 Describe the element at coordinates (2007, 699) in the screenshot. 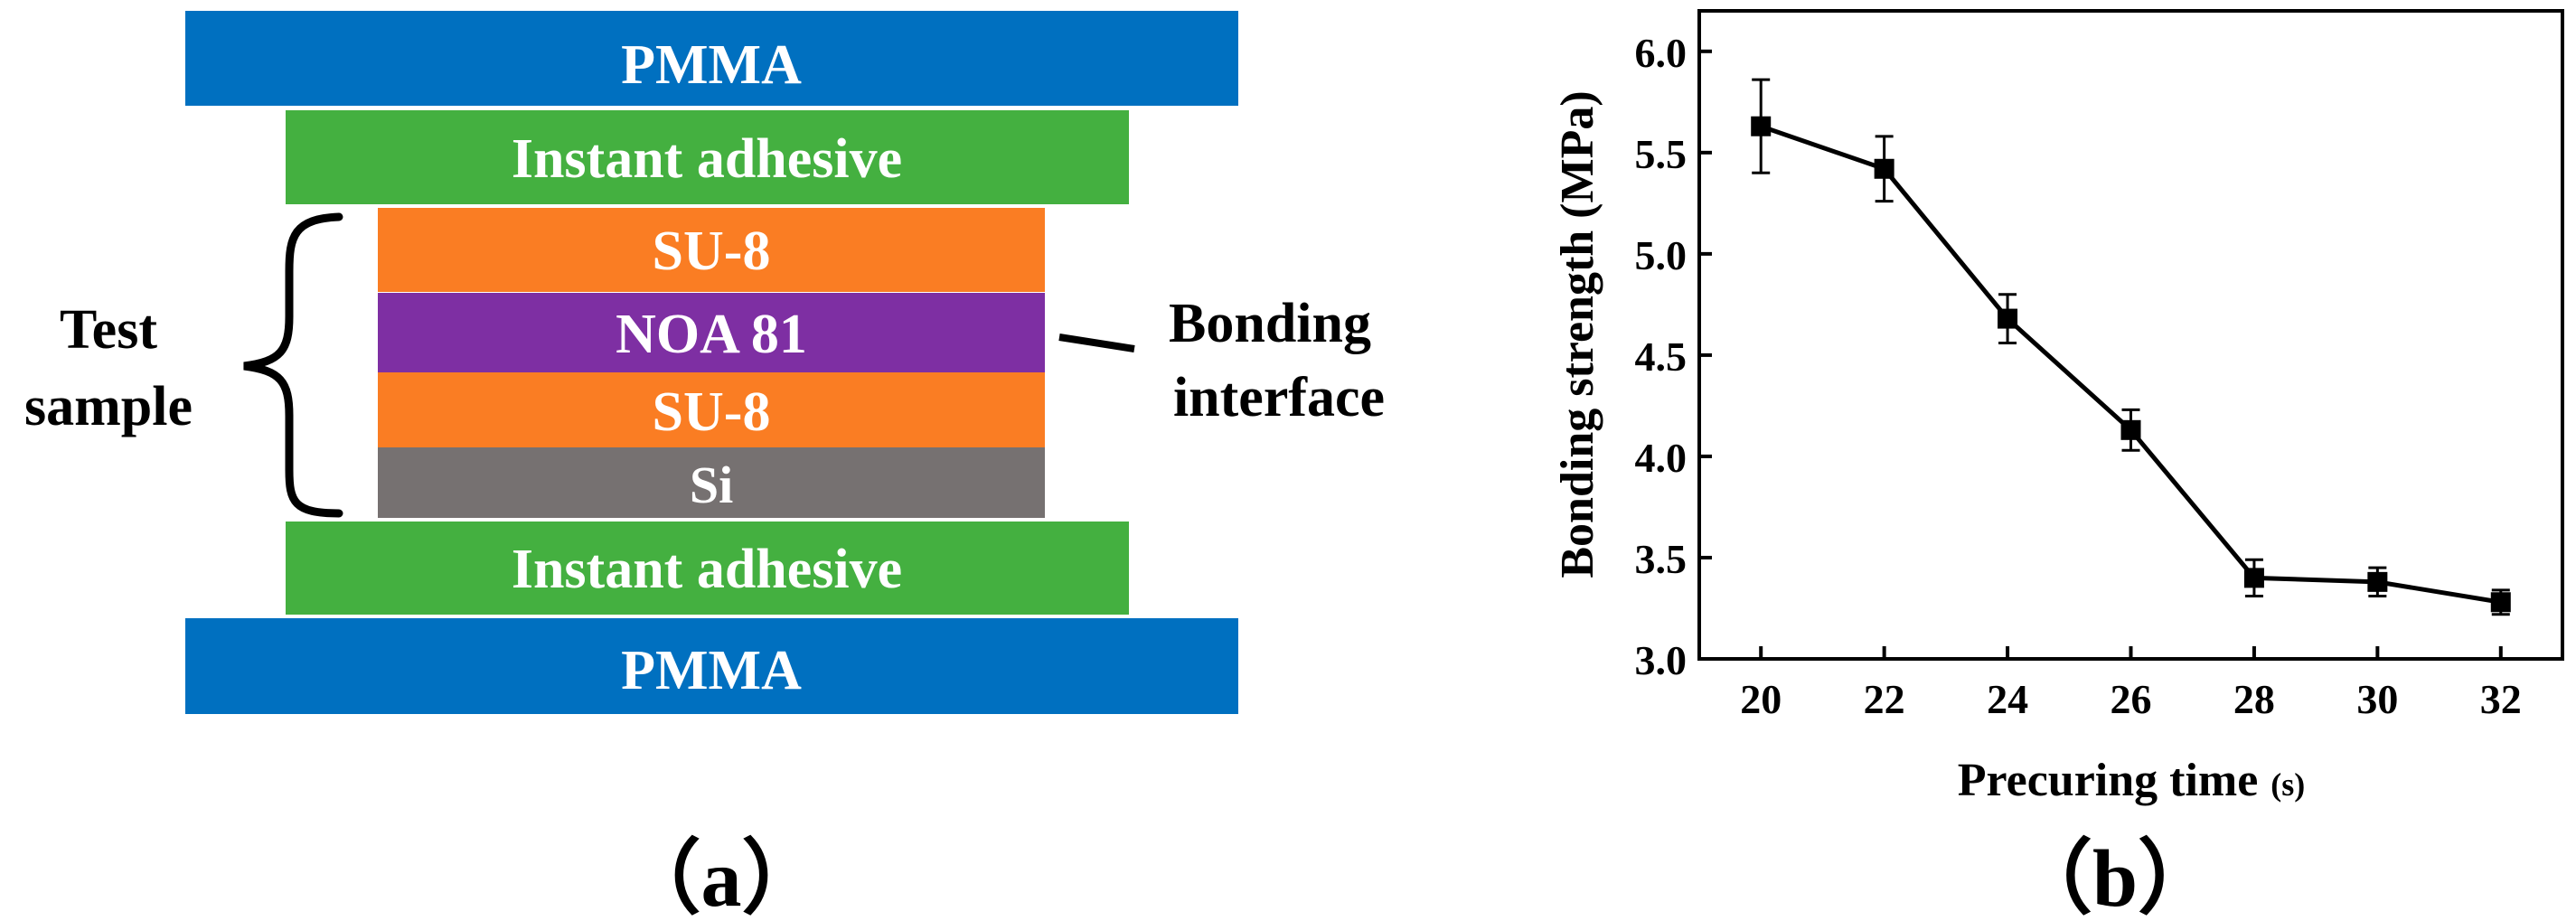

I see `x-tick-label-2: 24` at that location.